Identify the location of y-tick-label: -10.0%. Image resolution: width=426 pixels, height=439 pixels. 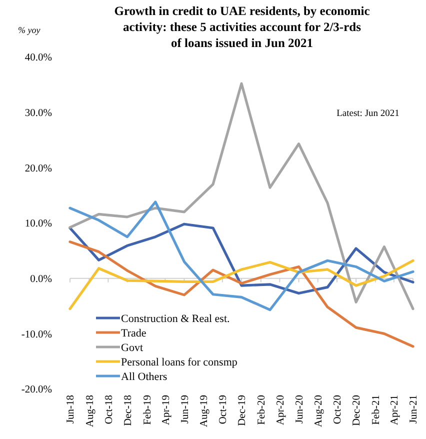
(36, 334).